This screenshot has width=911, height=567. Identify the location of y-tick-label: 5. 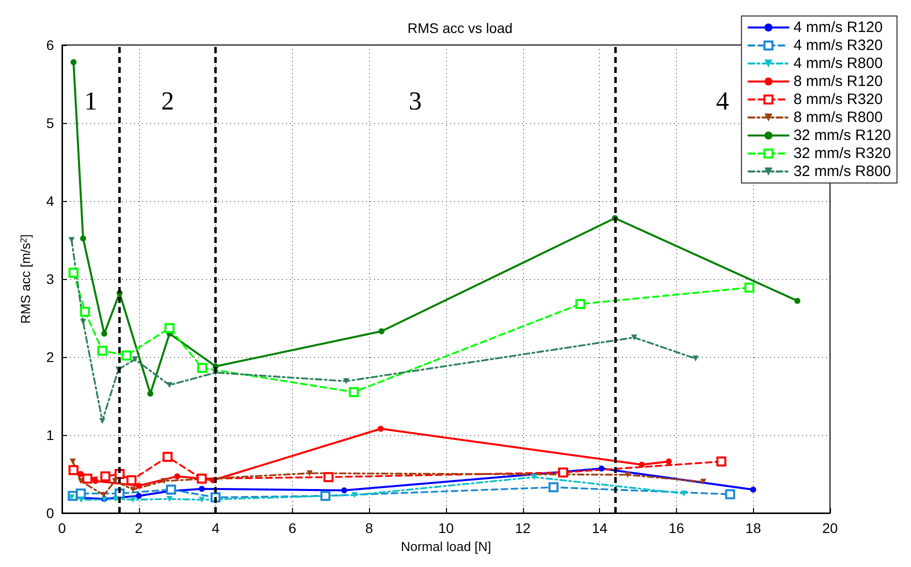
(50, 123).